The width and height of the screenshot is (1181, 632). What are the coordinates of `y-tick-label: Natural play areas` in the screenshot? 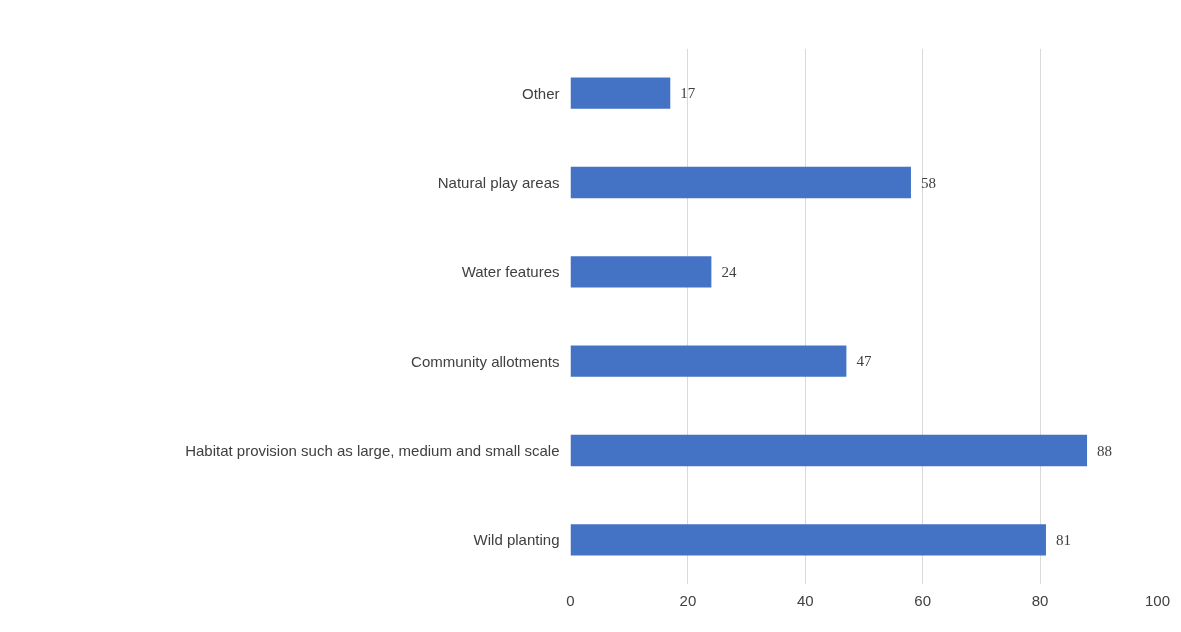 It's located at (498, 182).